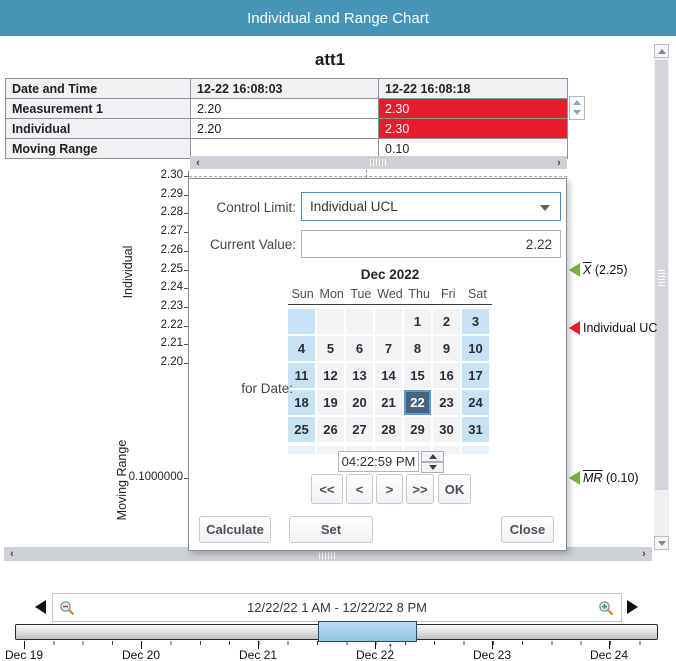 This screenshot has width=676, height=661. I want to click on cursor-dashed-line, so click(366, 174).